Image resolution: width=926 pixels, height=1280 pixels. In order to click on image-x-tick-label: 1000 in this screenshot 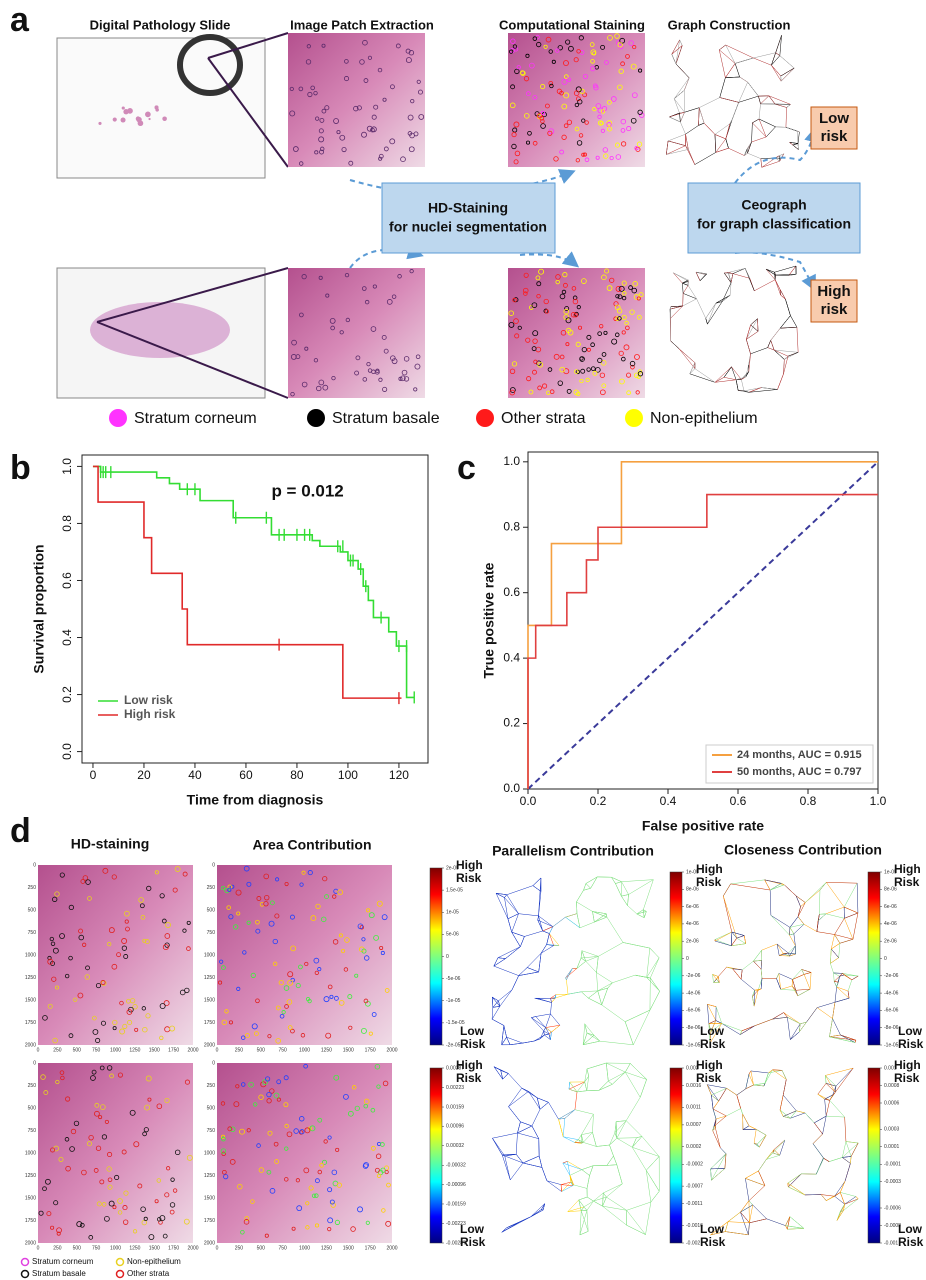, I will do `click(304, 1050)`.